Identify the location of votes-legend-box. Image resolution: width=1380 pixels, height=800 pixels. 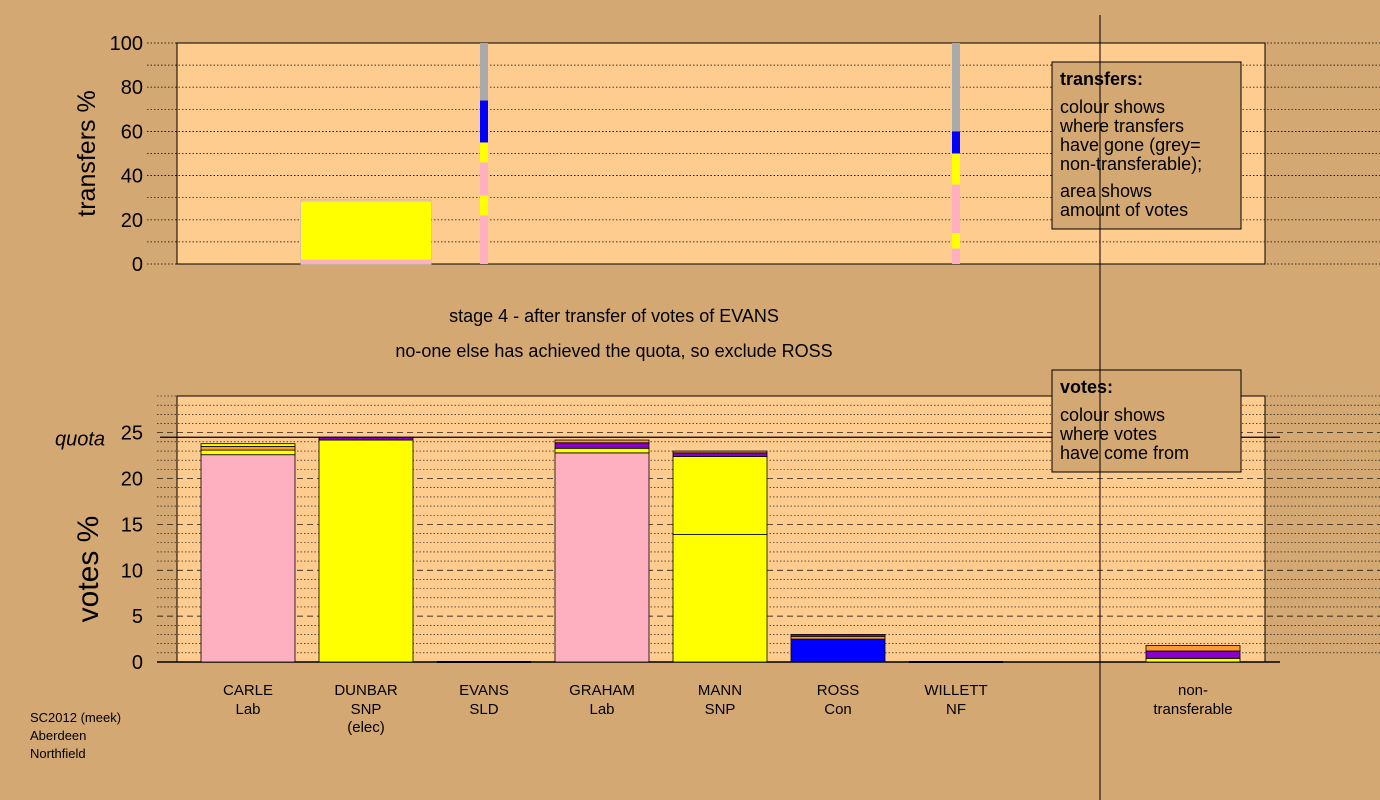
(1146, 421).